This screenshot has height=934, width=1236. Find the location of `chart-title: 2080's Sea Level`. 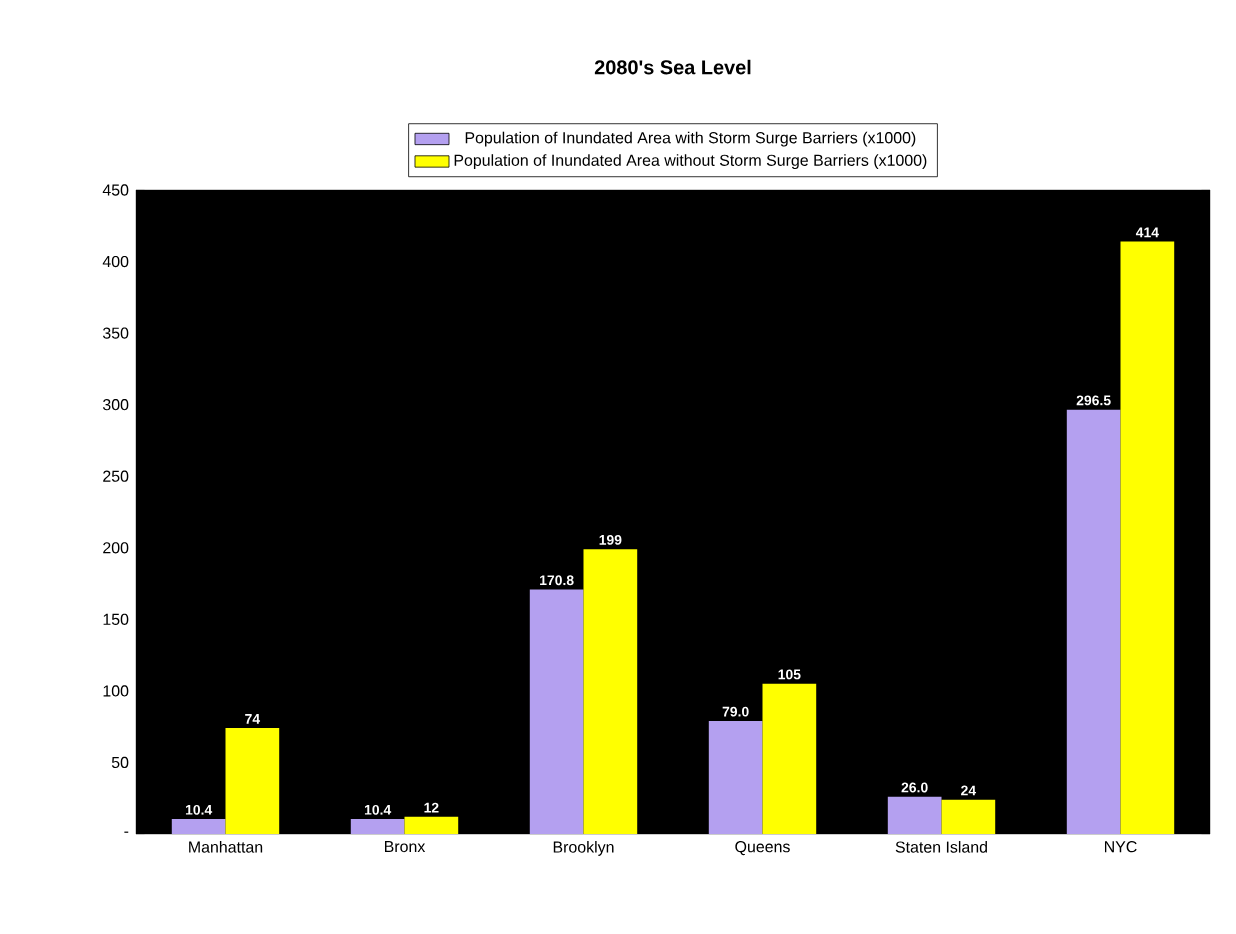

chart-title: 2080's Sea Level is located at coordinates (672, 67).